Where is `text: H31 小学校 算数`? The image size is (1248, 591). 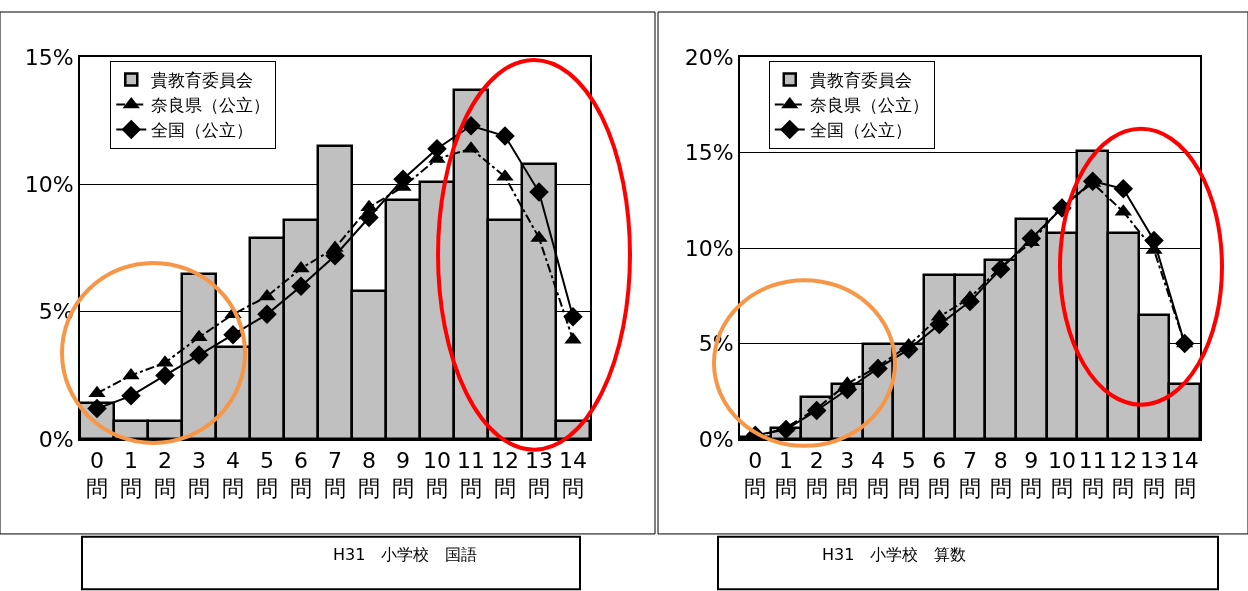
text: H31 小学校 算数 is located at coordinates (894, 554).